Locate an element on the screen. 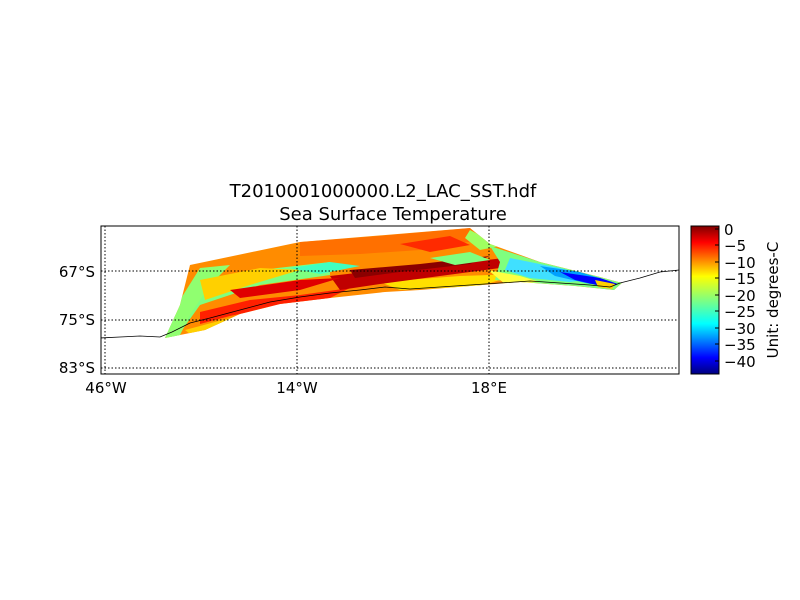  colorbar-tick-2: −10 is located at coordinates (740, 263).